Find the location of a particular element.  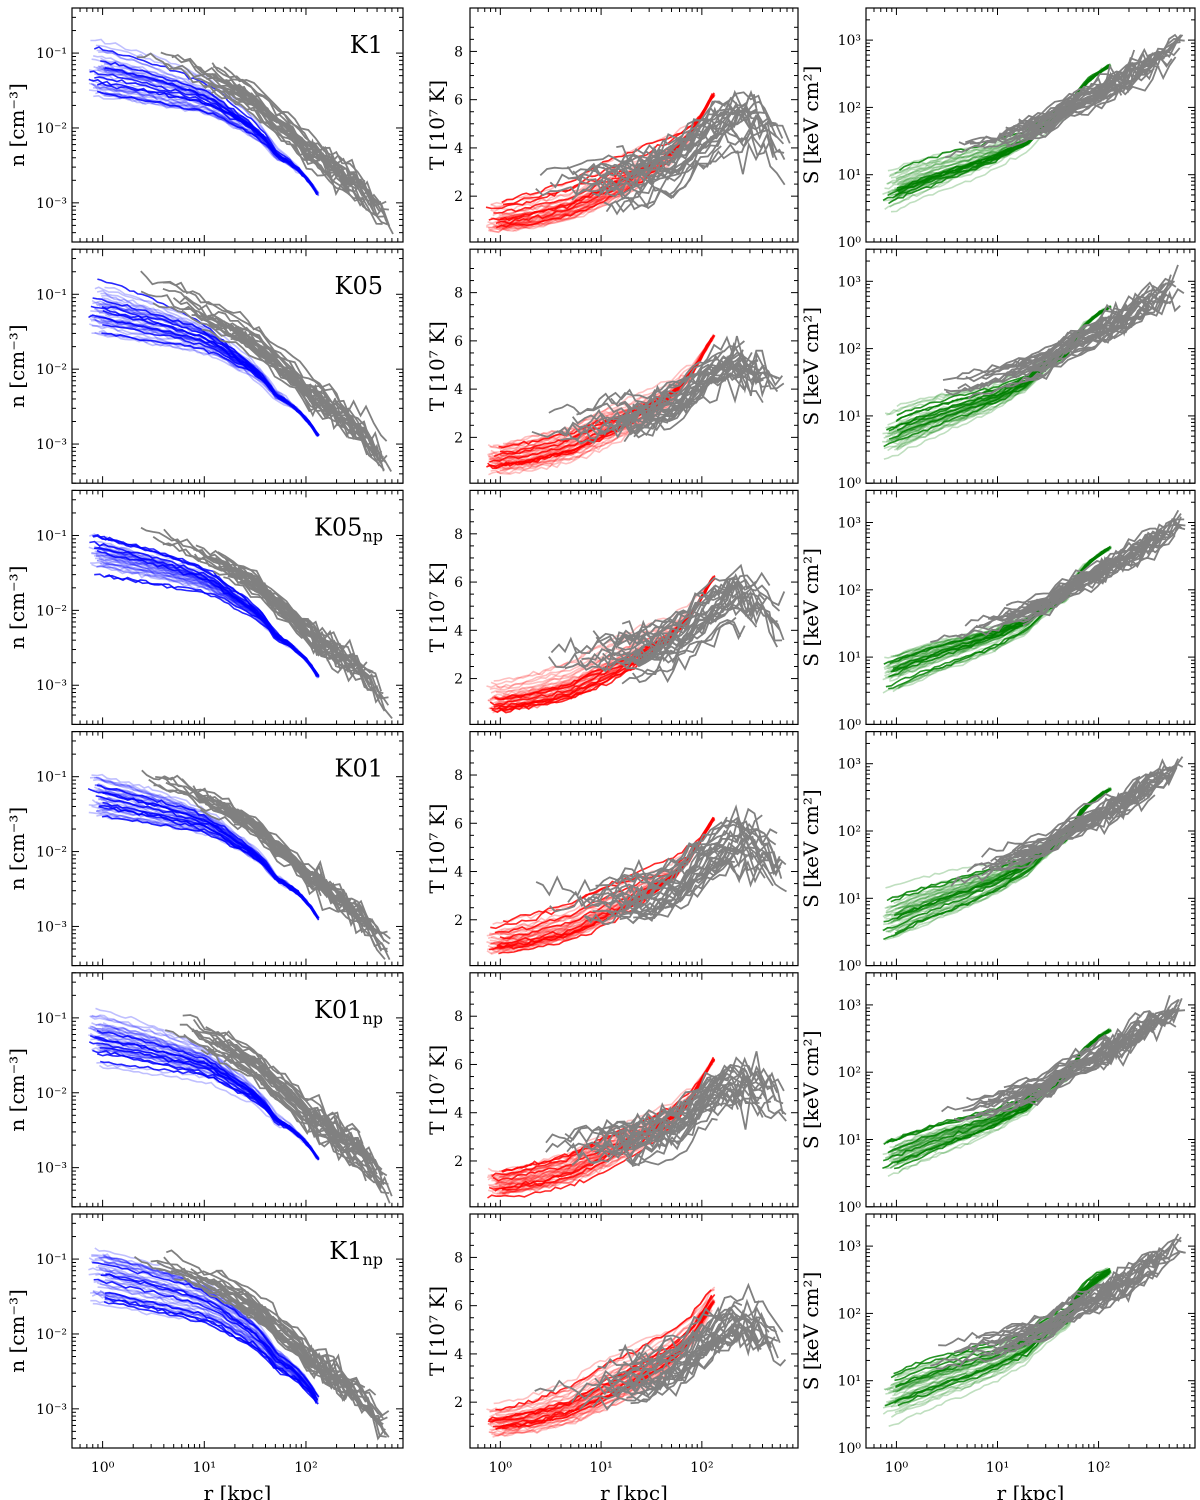

x-tick-label: 10² is located at coordinates (1098, 1468).